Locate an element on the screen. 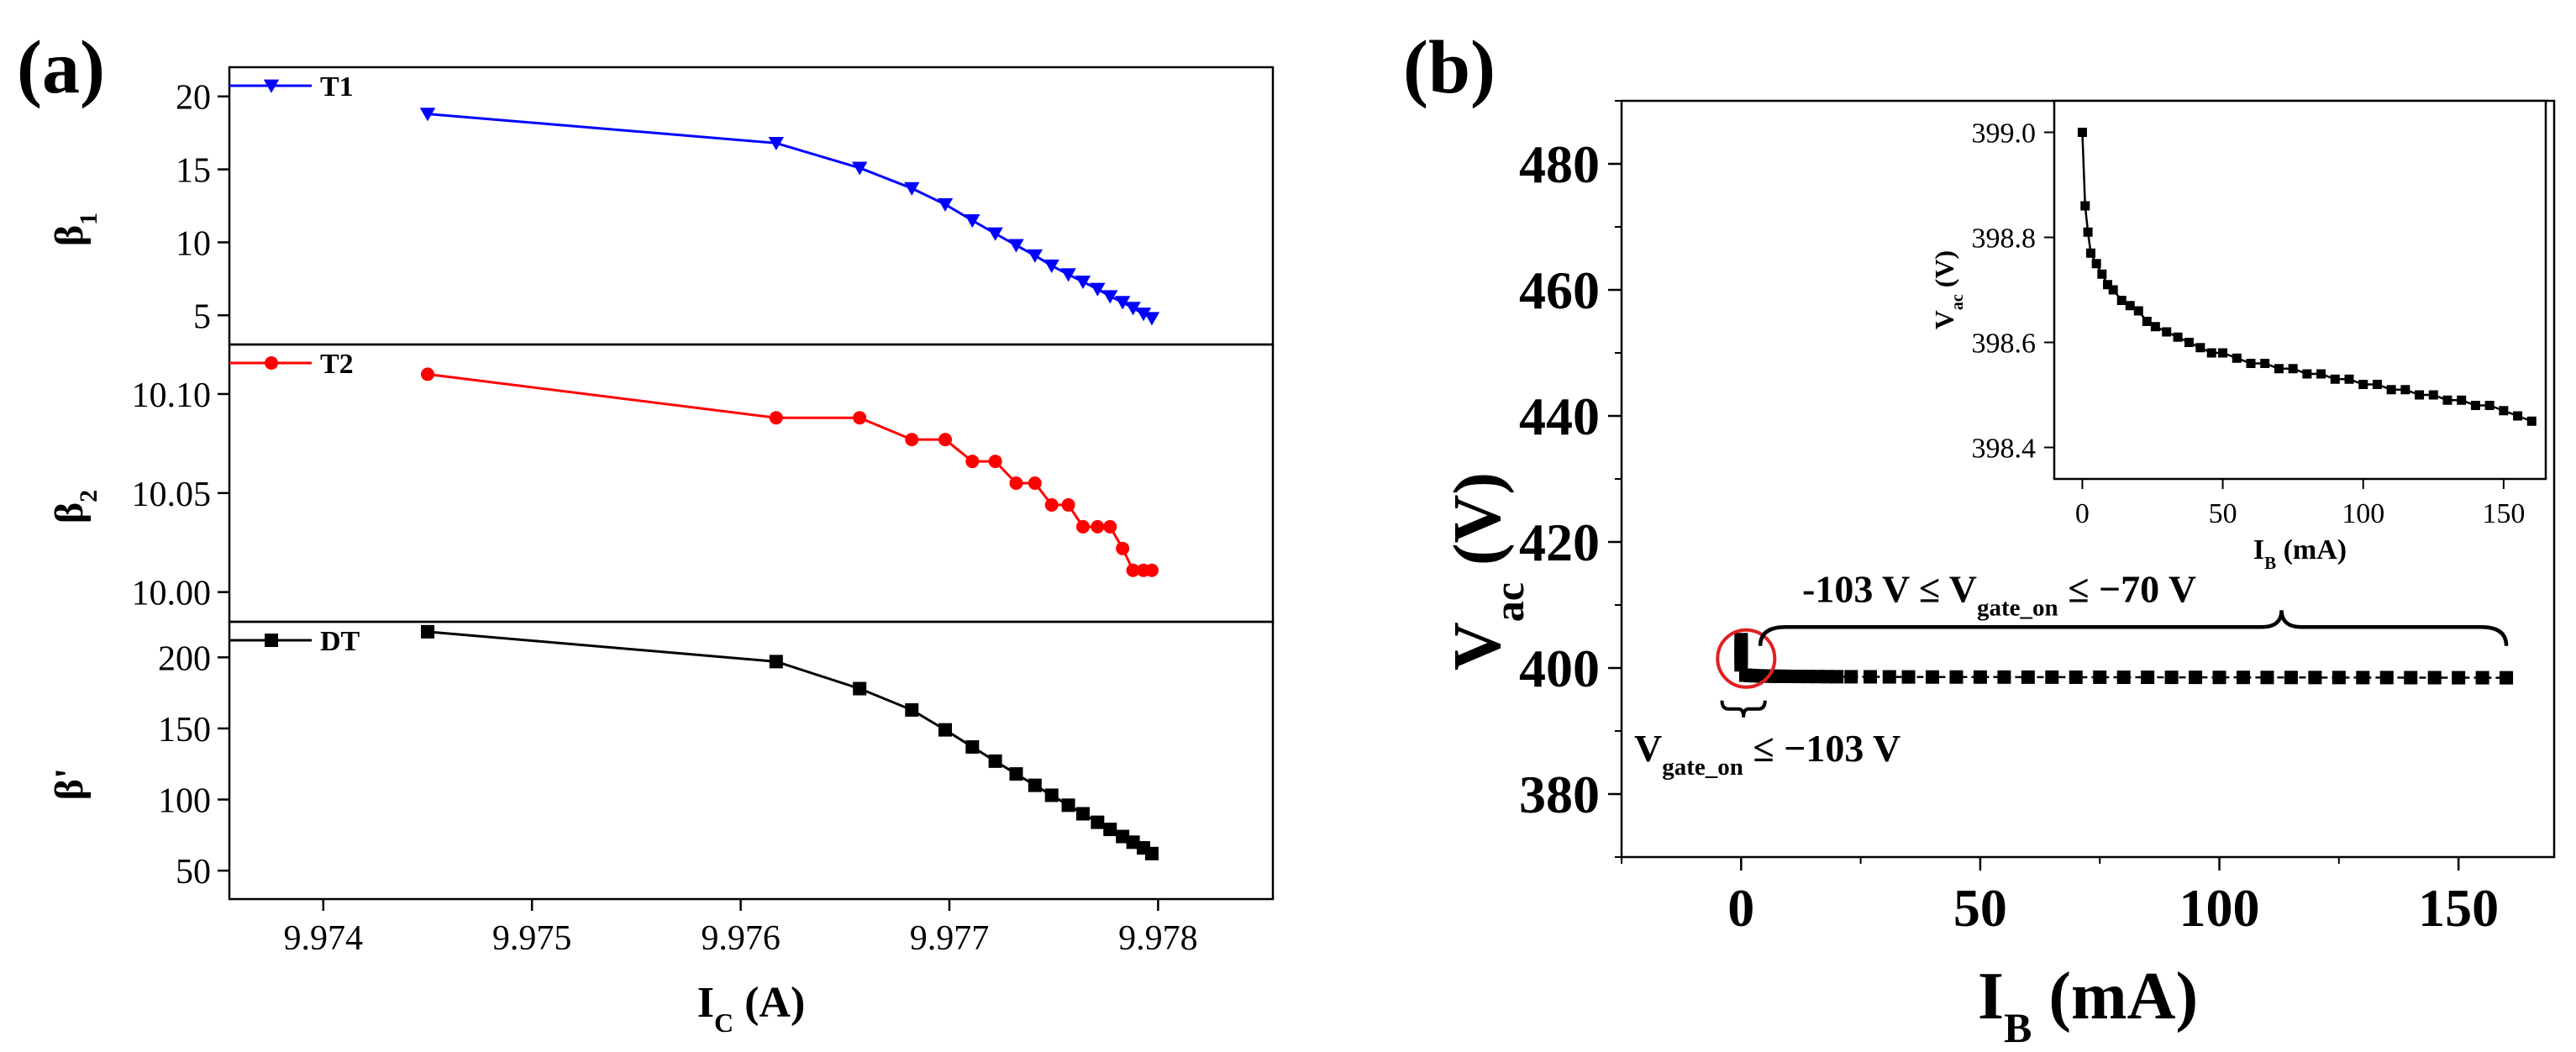 This screenshot has width=2576, height=1052. x-axis-label-b: IB (mA) is located at coordinates (2088, 1005).